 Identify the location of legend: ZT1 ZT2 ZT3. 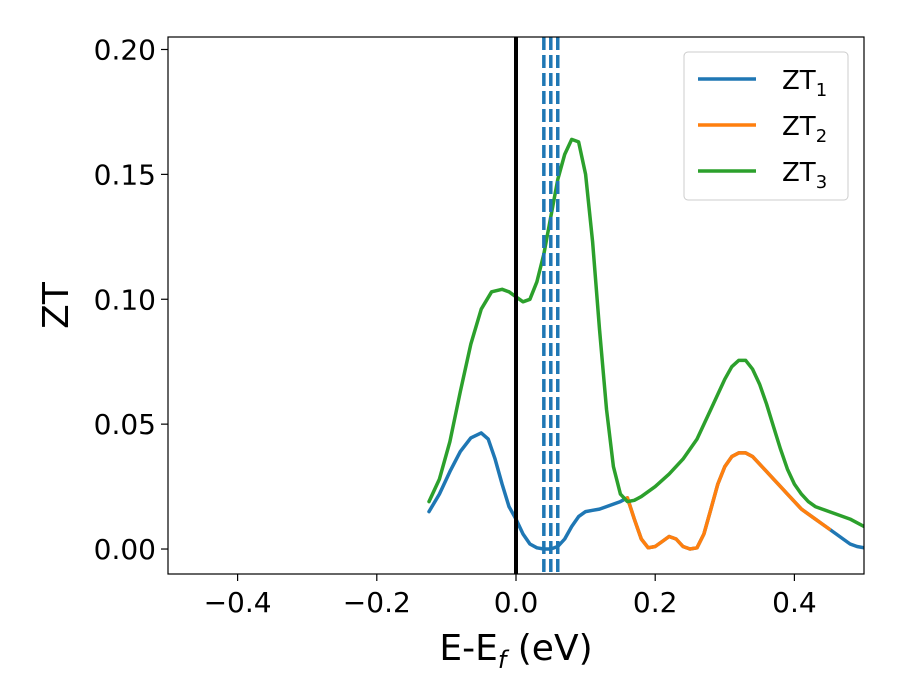
(766, 126).